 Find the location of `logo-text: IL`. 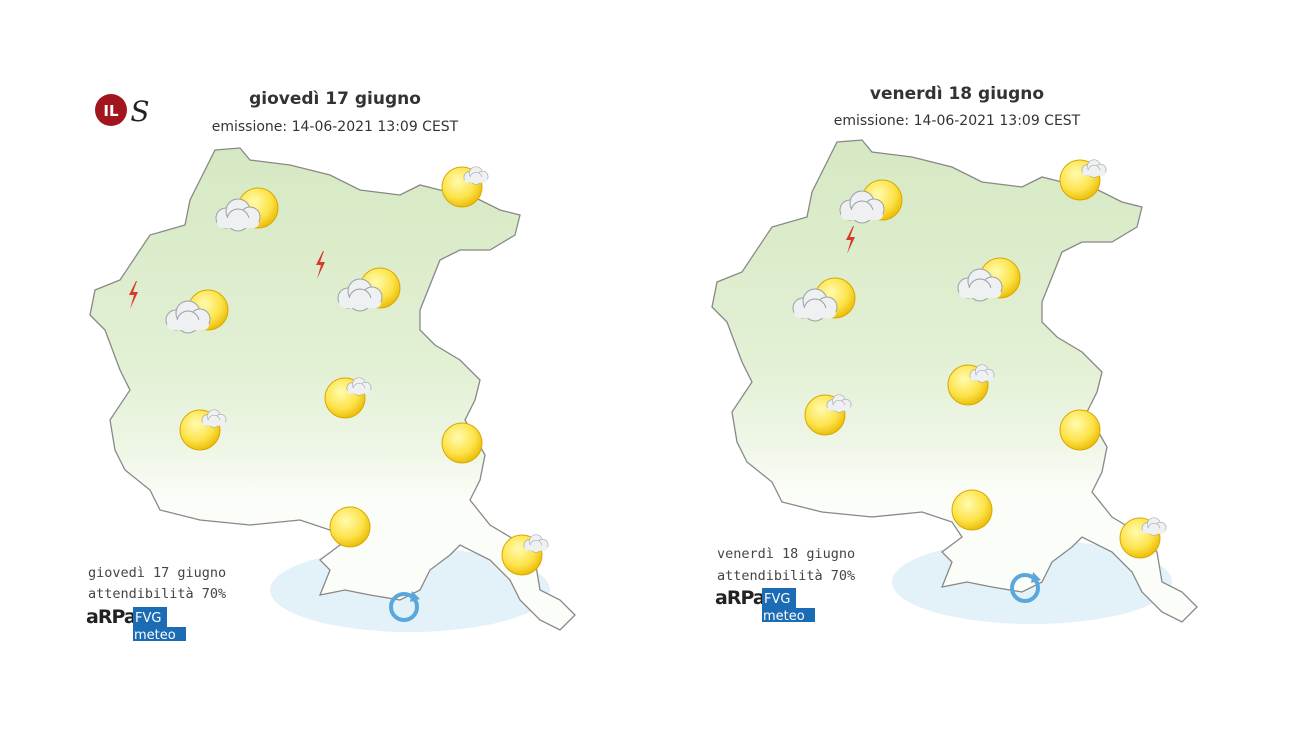

logo-text: IL is located at coordinates (111, 111).